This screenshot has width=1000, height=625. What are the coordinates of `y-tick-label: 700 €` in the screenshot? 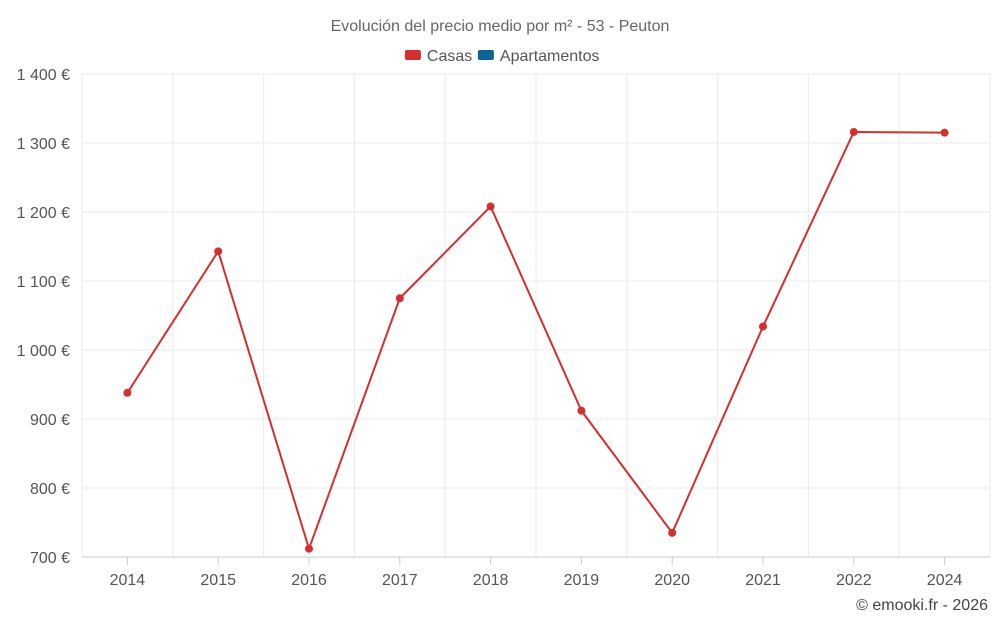 It's located at (50, 558).